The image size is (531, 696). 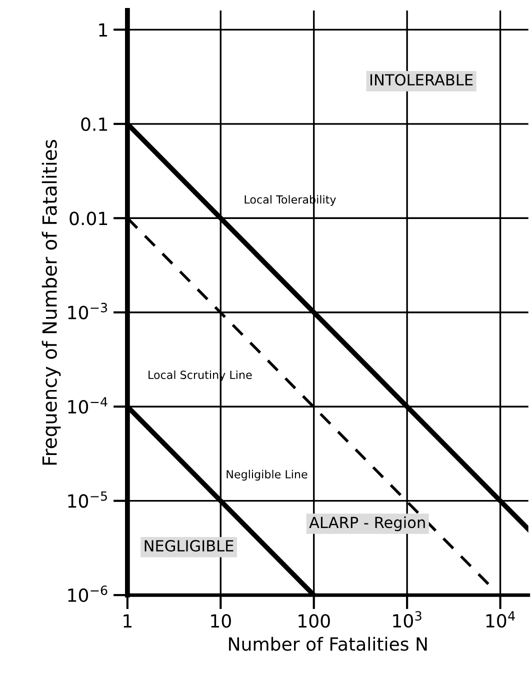 I want to click on annotation: NEGLIGIBLE, so click(x=189, y=546).